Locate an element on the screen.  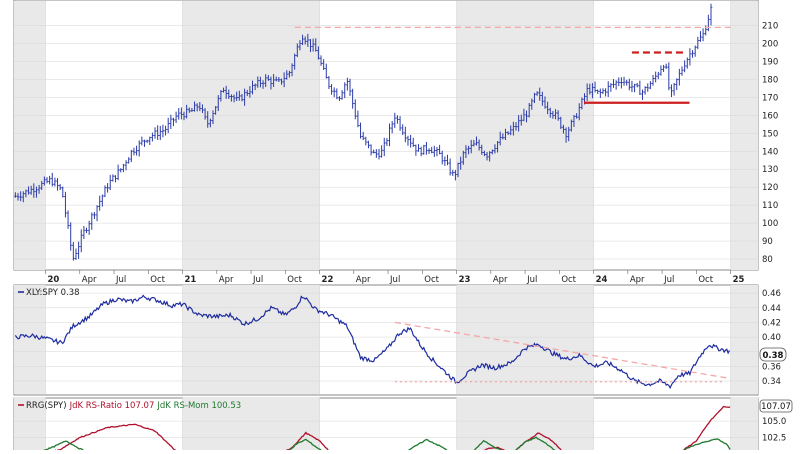
price-y-tick-label: 80 is located at coordinates (767, 260).